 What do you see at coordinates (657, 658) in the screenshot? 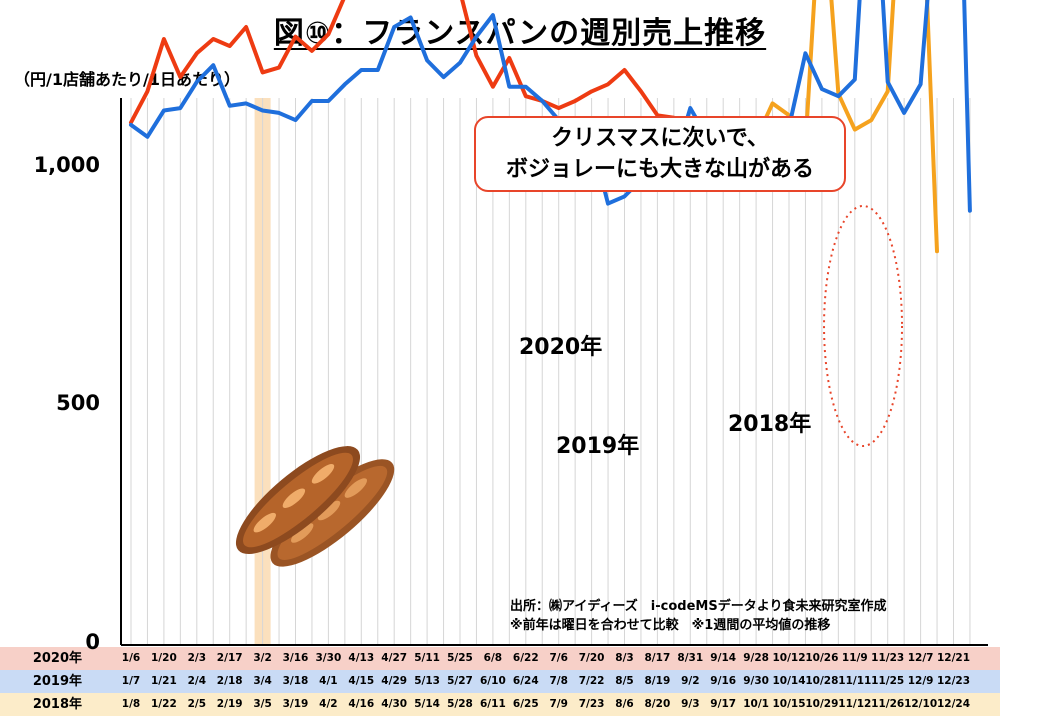
I see `x-tick-label: 8/17` at bounding box center [657, 658].